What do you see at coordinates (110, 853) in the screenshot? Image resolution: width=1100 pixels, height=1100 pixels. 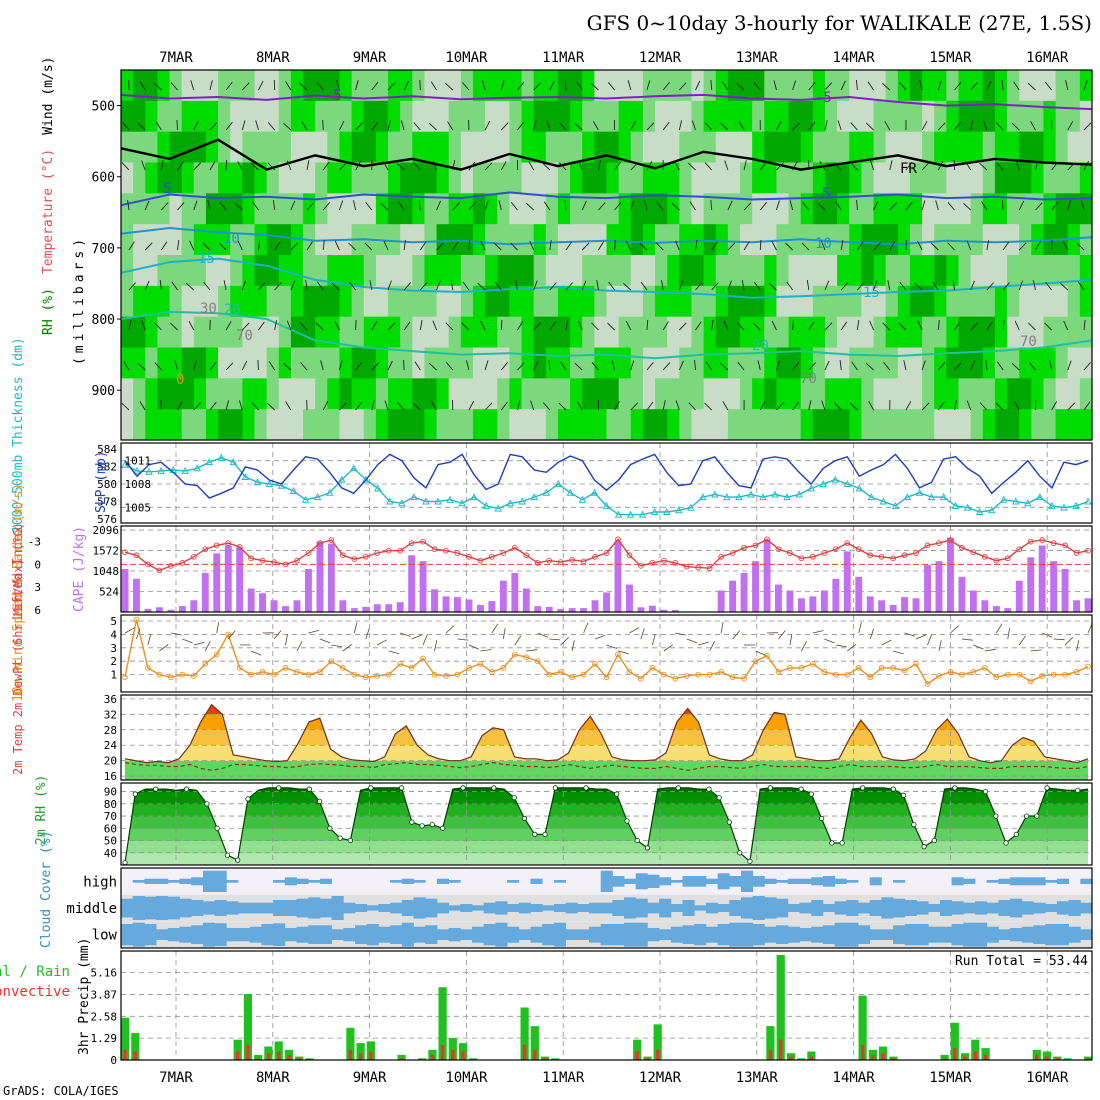 I see `rh-tick-label: 40` at bounding box center [110, 853].